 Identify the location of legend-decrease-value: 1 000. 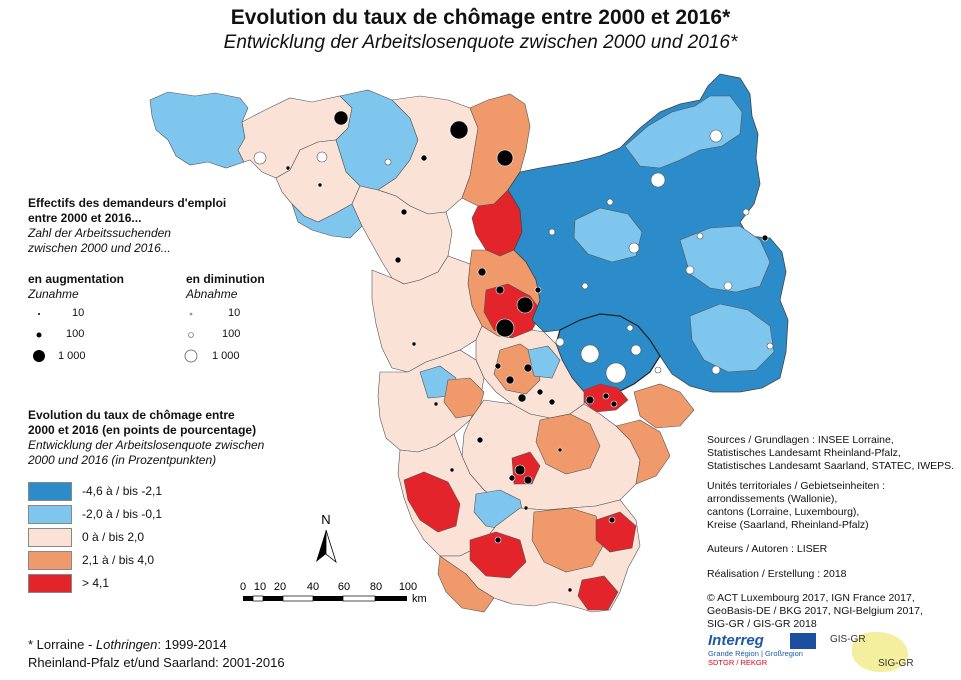
(226, 356).